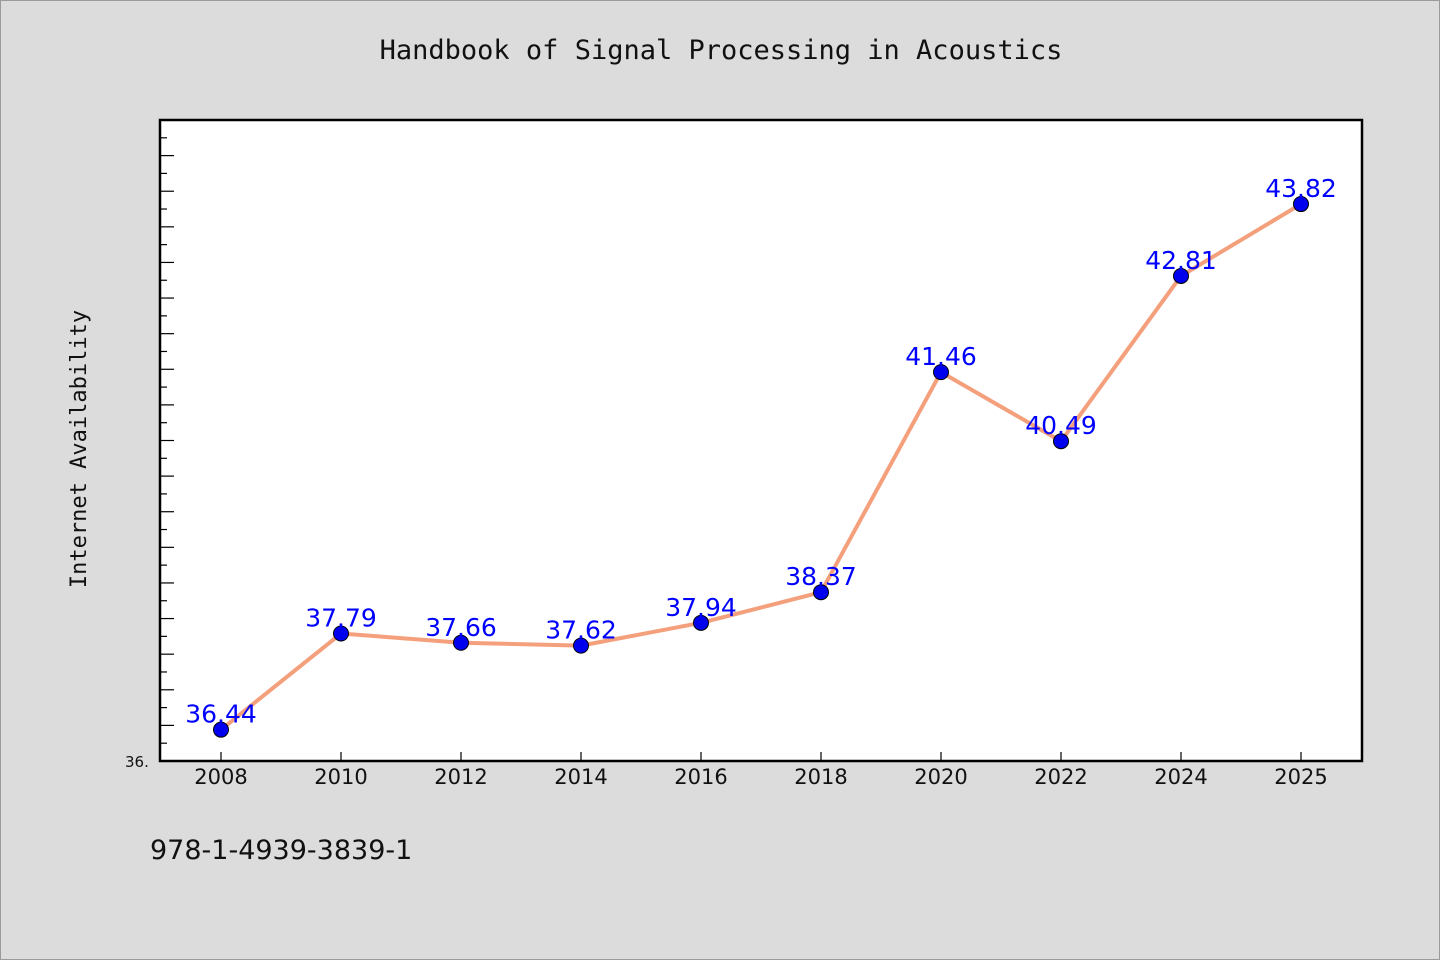  Describe the element at coordinates (461, 627) in the screenshot. I see `data-label: 37.66` at that location.